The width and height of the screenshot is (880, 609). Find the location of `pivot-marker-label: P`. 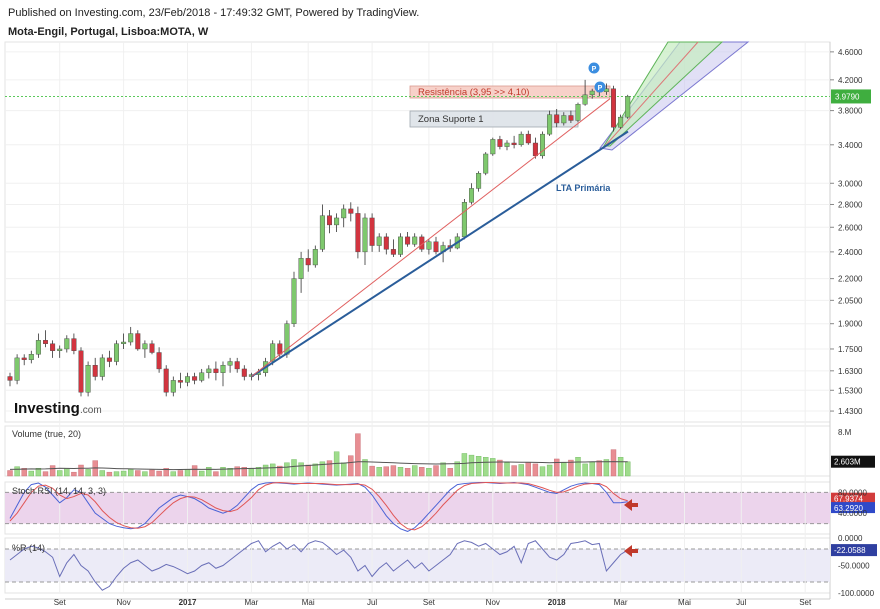

pivot-marker-label: P is located at coordinates (594, 69).